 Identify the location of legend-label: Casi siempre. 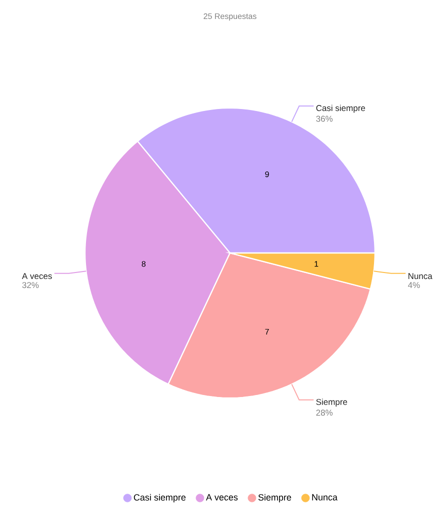
(160, 498).